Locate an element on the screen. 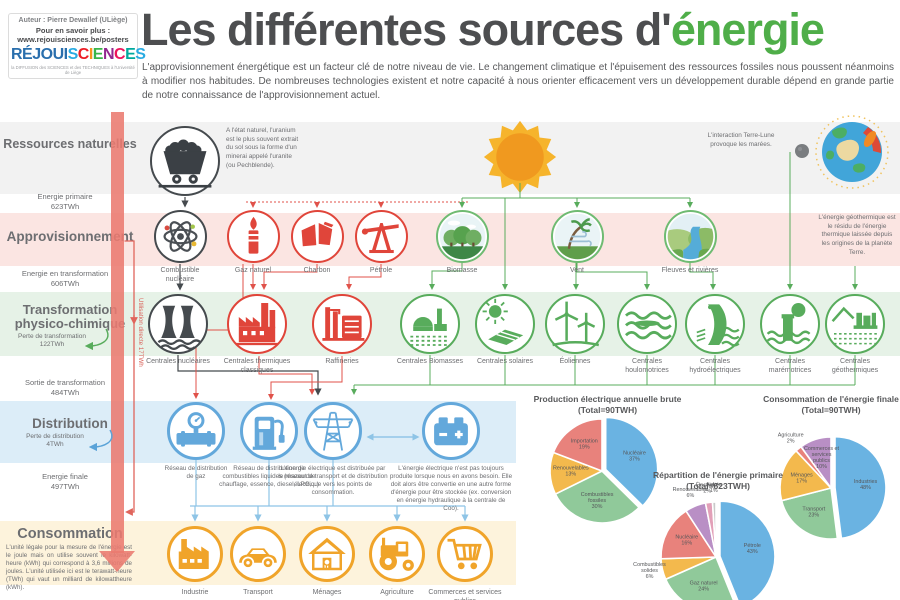 This screenshot has height=600, width=900. transformation-label: Centrales nucléaires is located at coordinates (178, 361).